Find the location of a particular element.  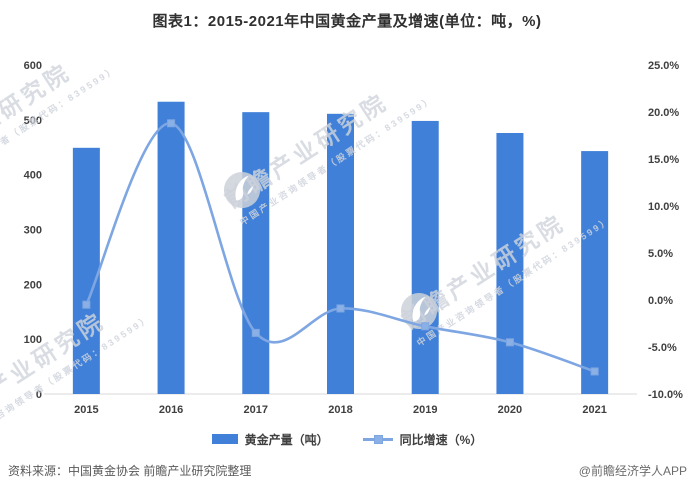

y-left-tick-label: 300 is located at coordinates (33, 231).